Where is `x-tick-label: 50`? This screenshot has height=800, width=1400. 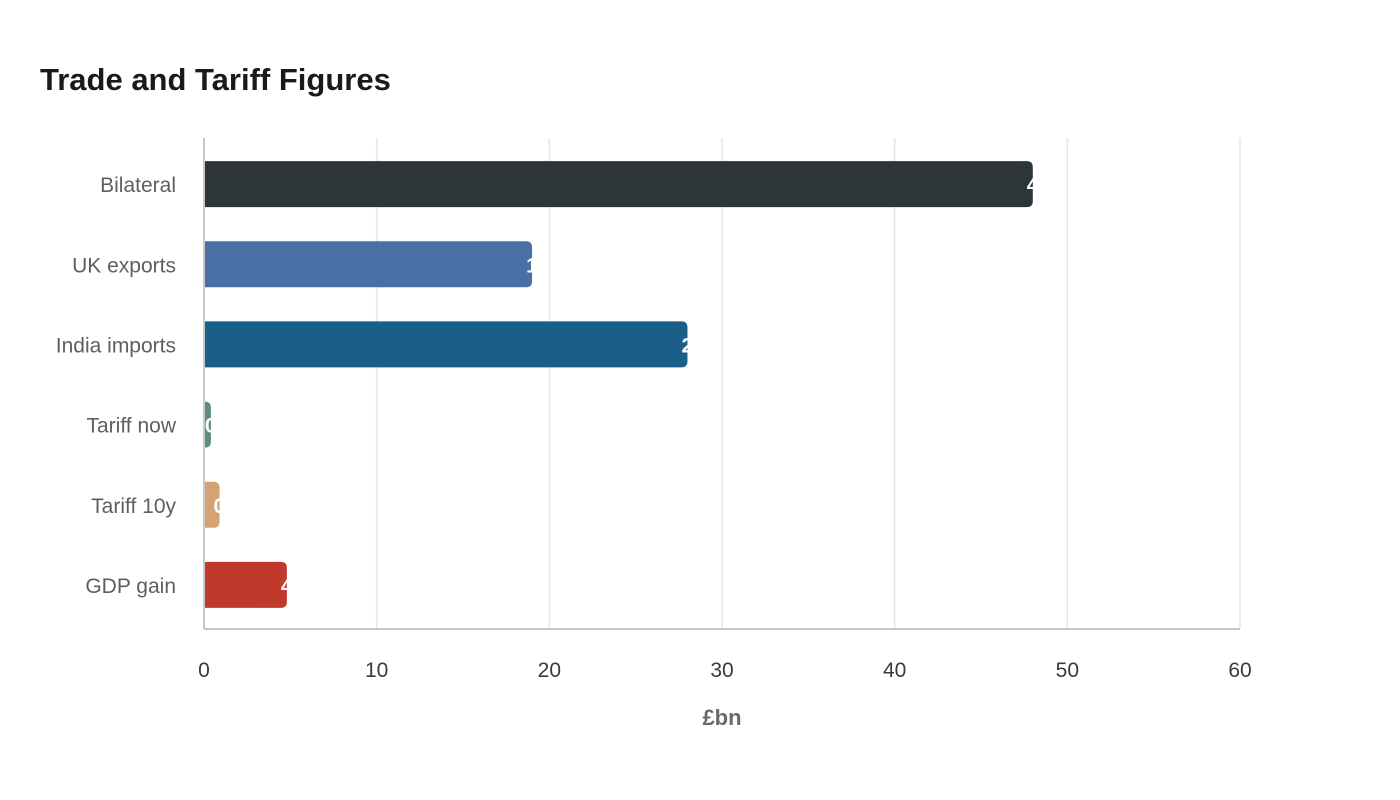
x-tick-label: 50 is located at coordinates (1067, 670).